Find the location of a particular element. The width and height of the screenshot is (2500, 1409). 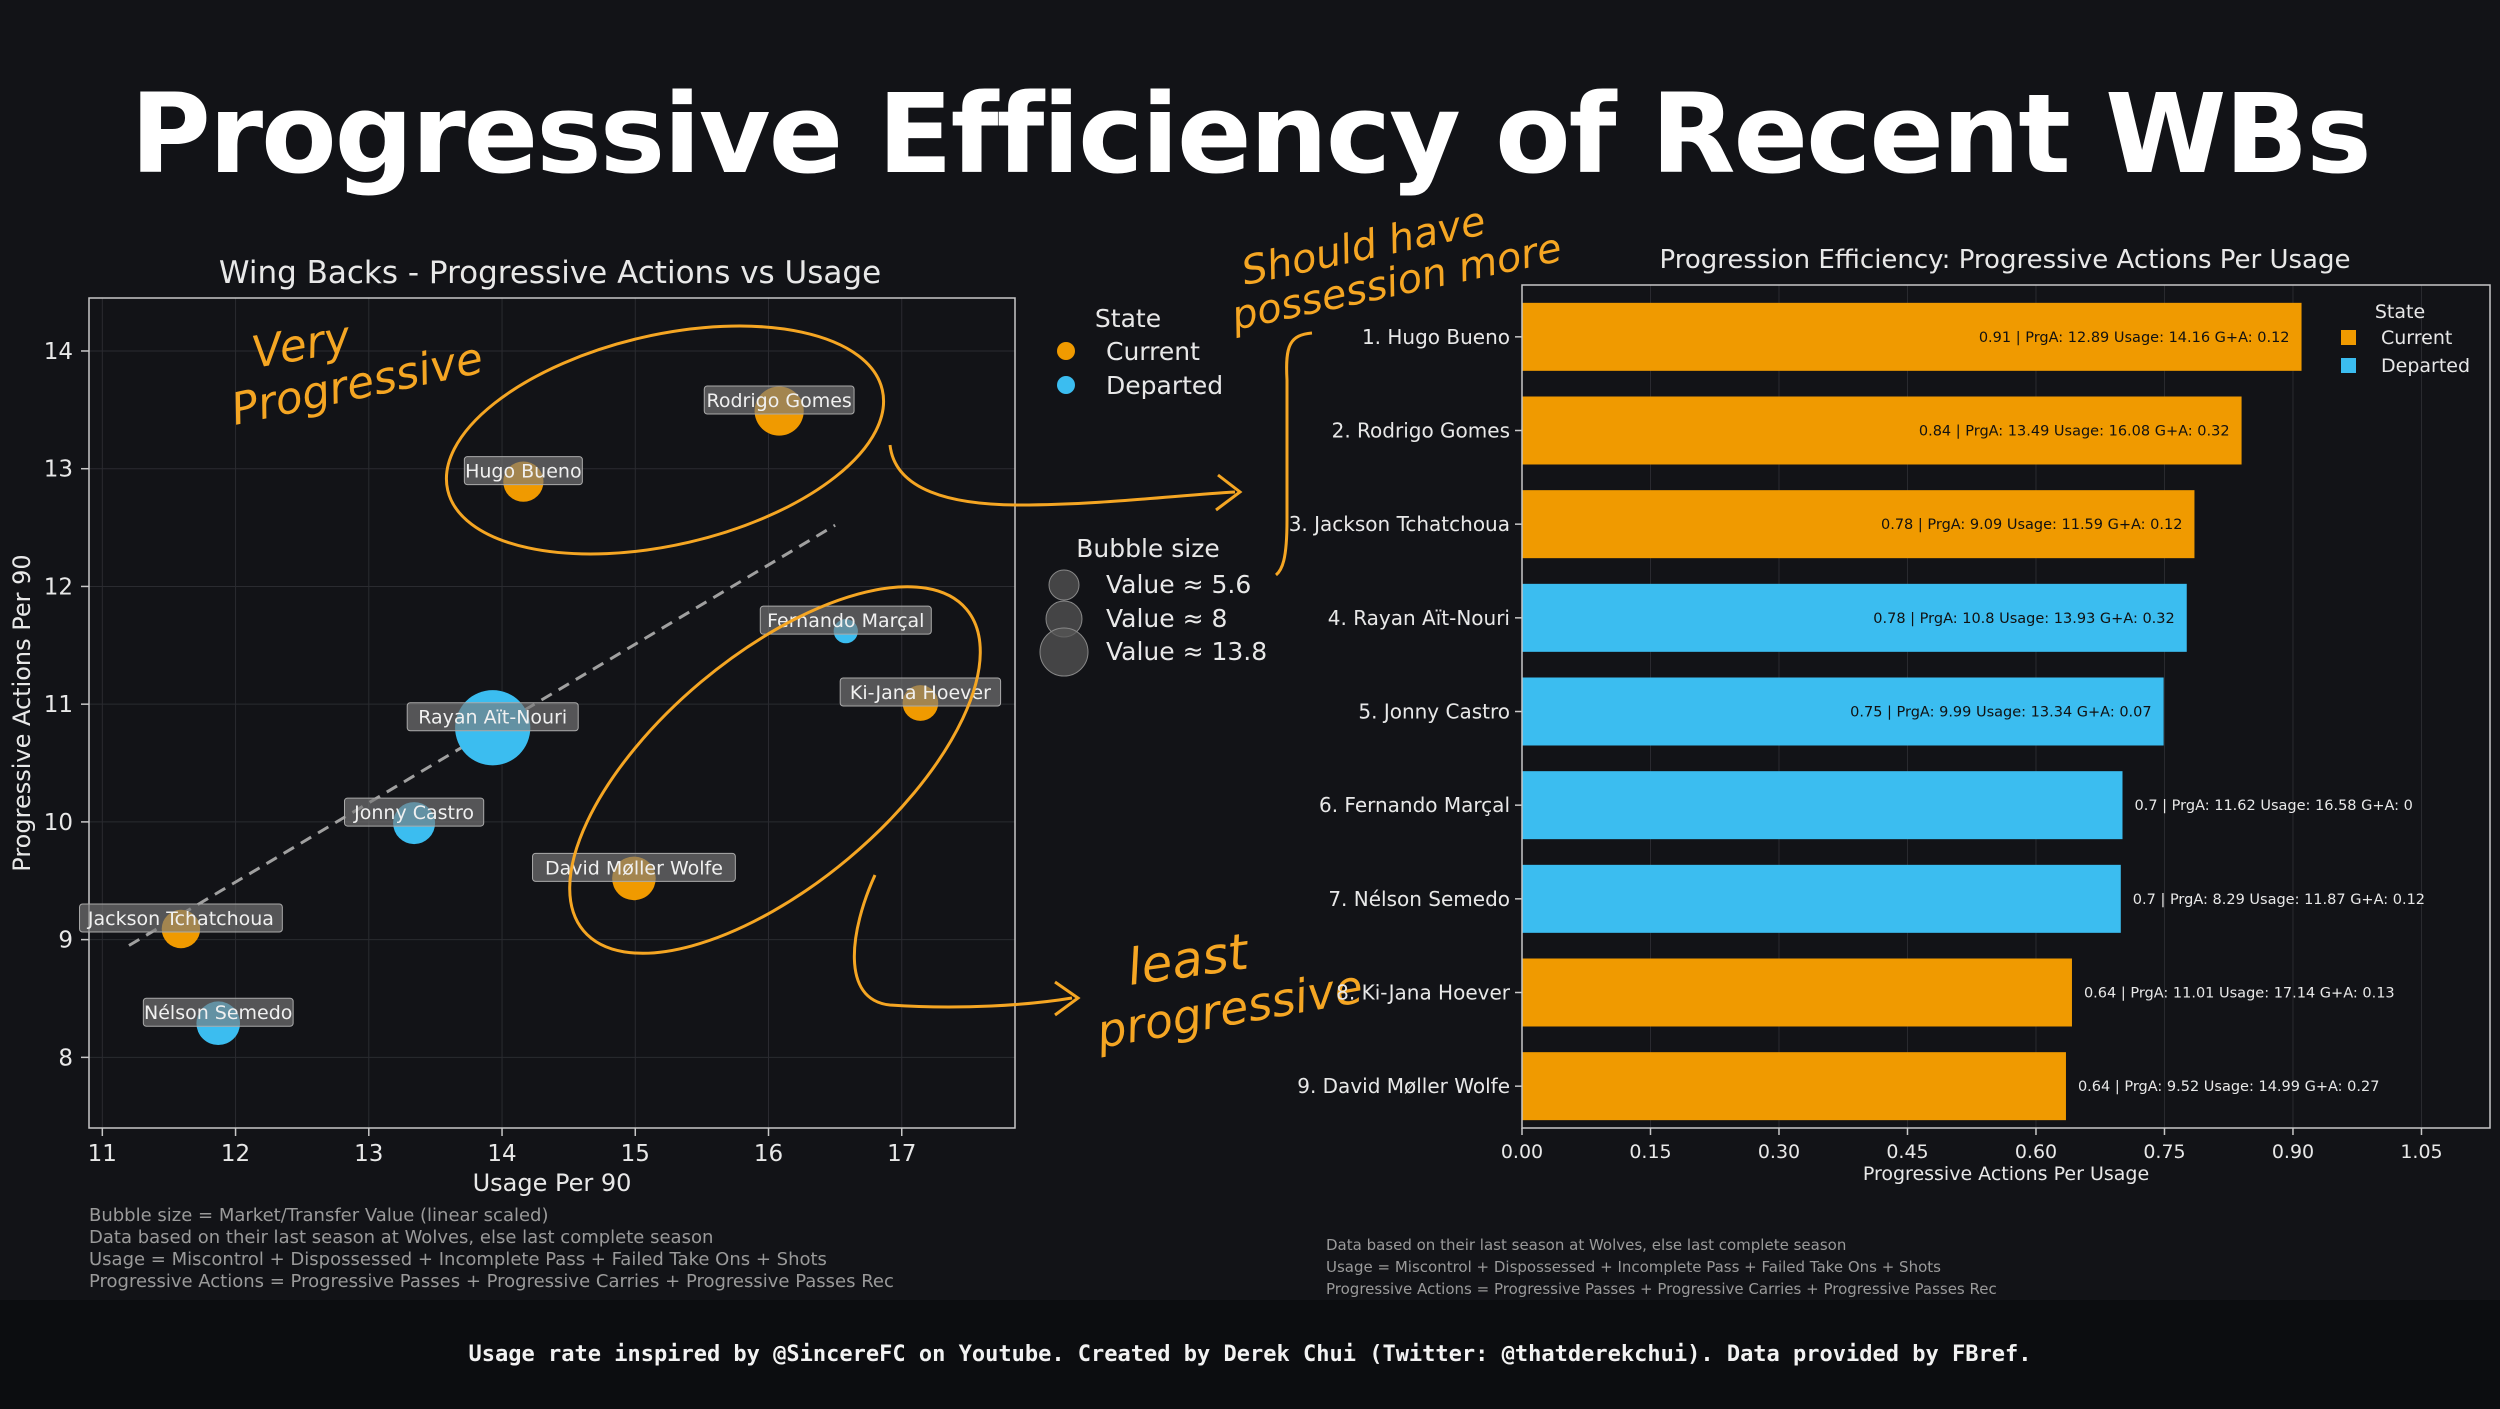

bar-value-label: 0.7 | PrgA: 8.29 Usage: 11.87 G+A: 0.12 is located at coordinates (2279, 900).